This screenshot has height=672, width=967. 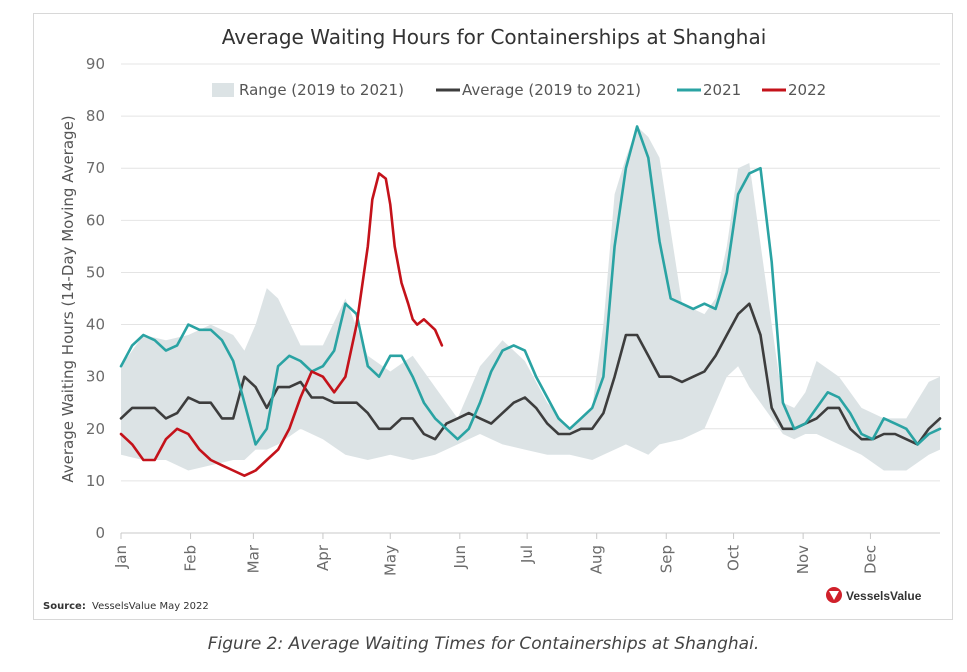 What do you see at coordinates (551, 90) in the screenshot?
I see `legend-average-label: Average (2019 to 2021)` at bounding box center [551, 90].